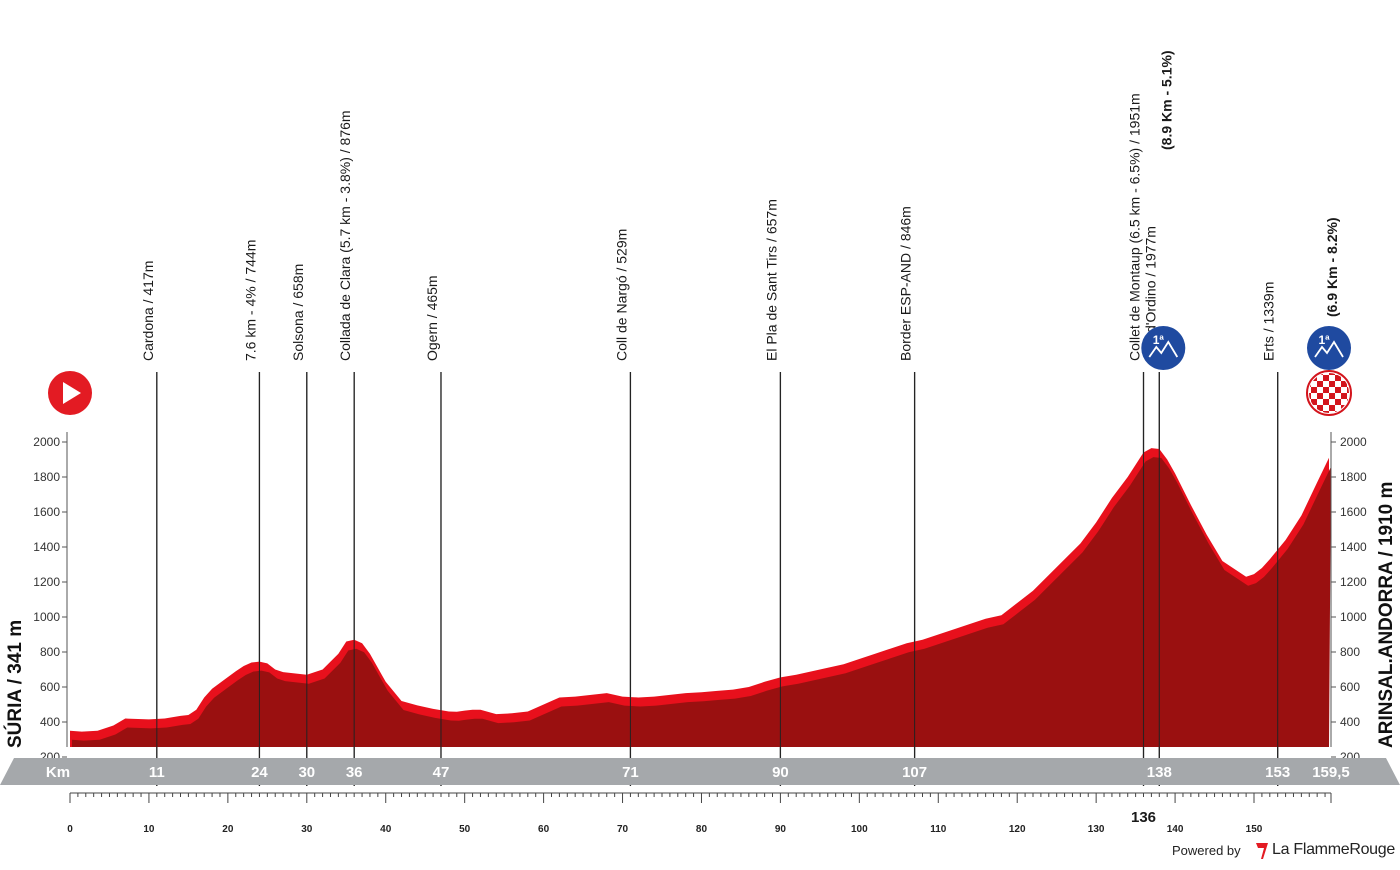  I want to click on finish-label: ARINSAL.ANDORRA / 1910 m, so click(1386, 615).